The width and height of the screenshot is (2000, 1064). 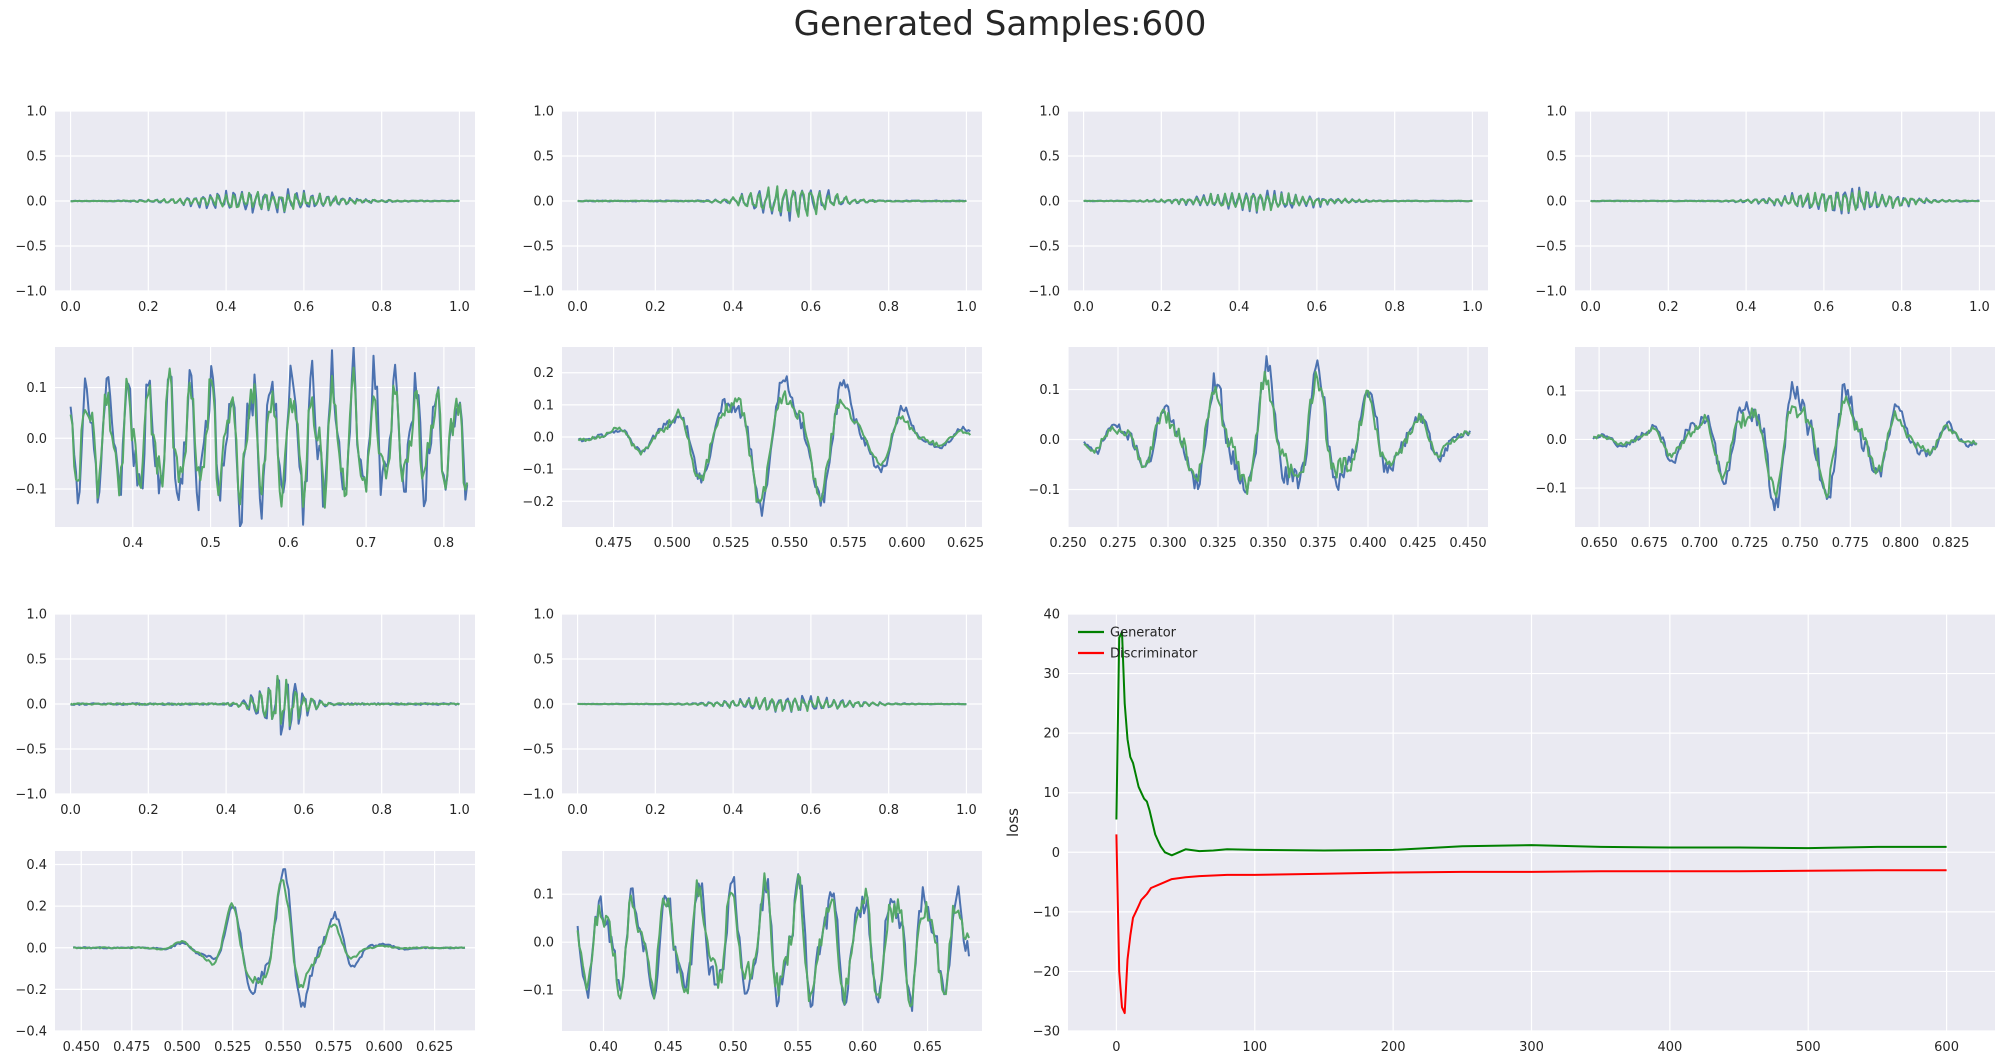 I want to click on chart-r1c0: 0.4 0.5 0.6 0.7 0.8 −0.1 0.0 0.1, so click(x=245, y=449).